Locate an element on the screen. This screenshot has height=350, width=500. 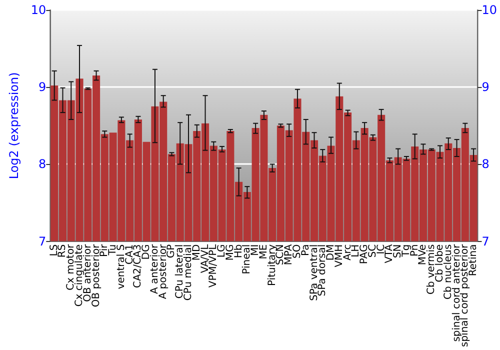
y2-tick-label: 7 is located at coordinates (486, 241).